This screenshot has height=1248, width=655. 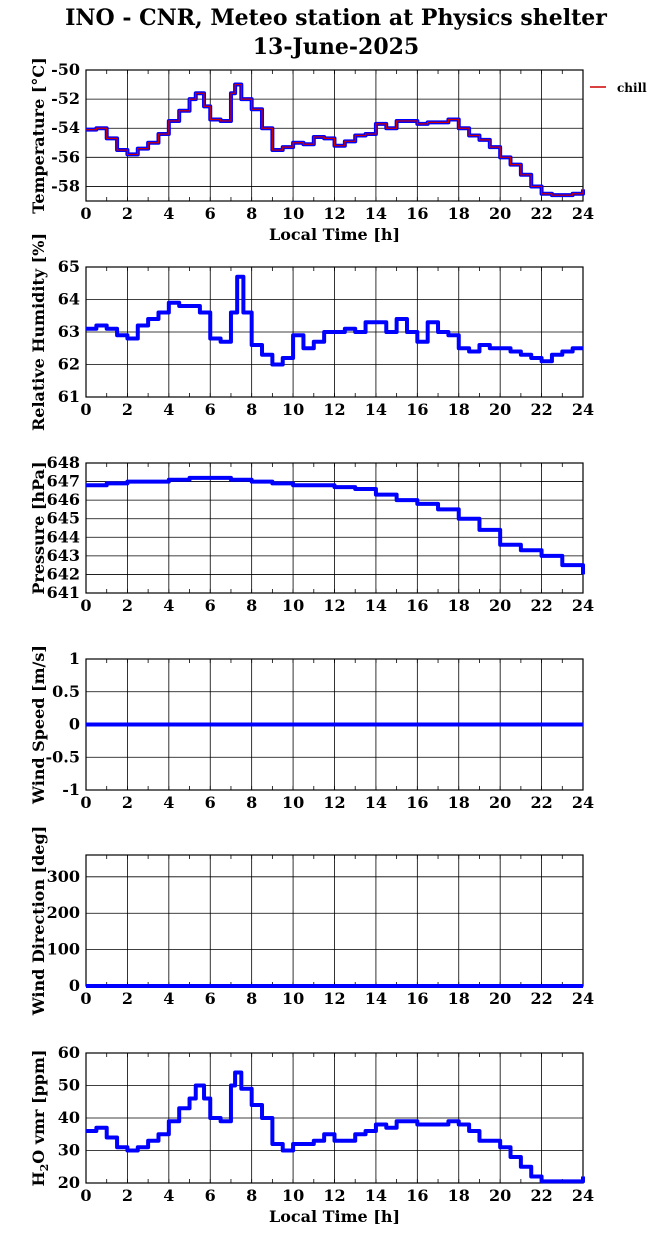 What do you see at coordinates (65, 127) in the screenshot?
I see `y-tick-label: -54` at bounding box center [65, 127].